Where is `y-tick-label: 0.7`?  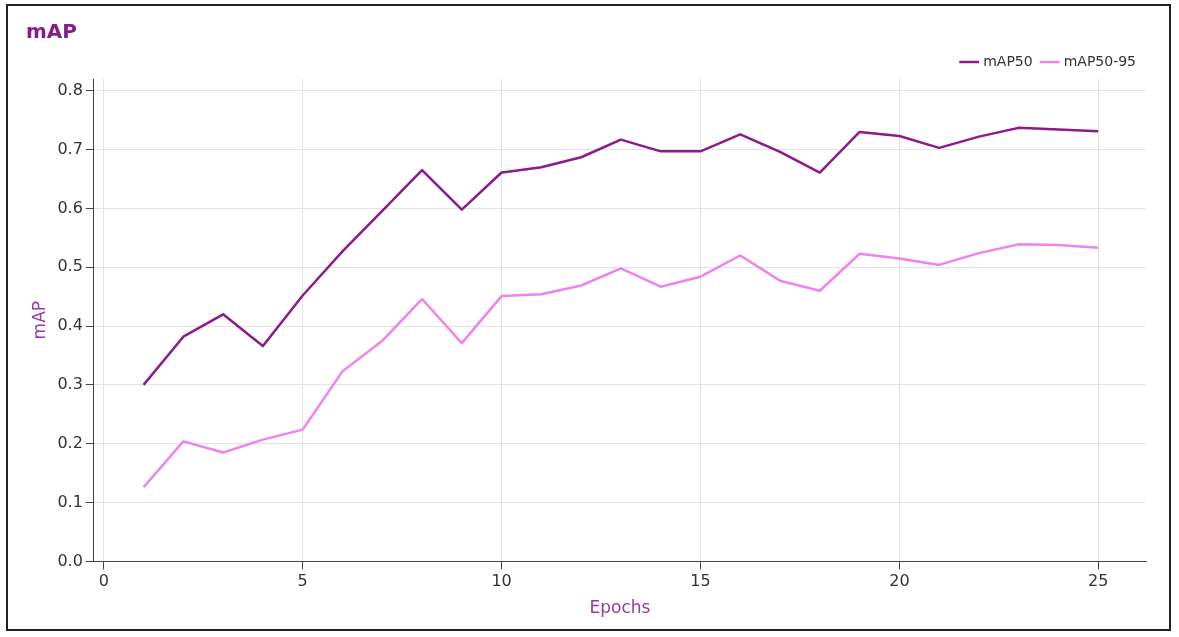
y-tick-label: 0.7 is located at coordinates (70, 148).